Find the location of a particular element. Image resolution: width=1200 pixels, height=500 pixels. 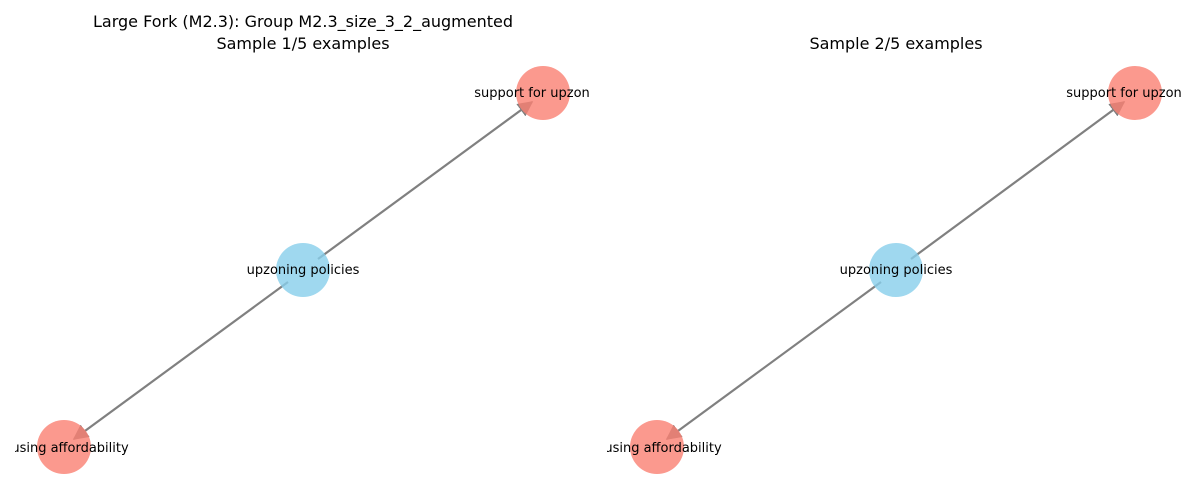

panel-1-title-line2: Sample 1/5 examples is located at coordinates (302, 43).